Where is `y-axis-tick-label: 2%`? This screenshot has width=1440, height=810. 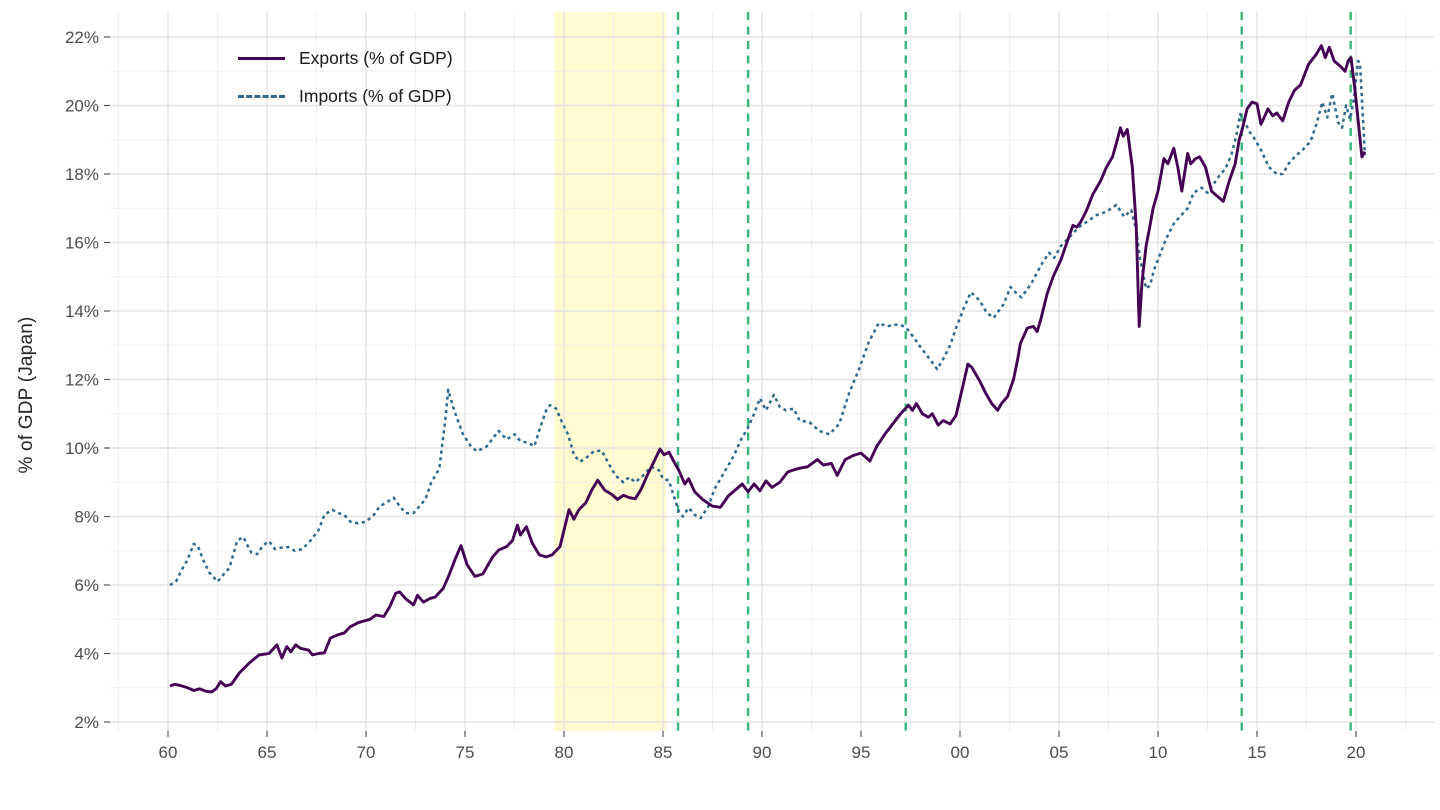 y-axis-tick-label: 2% is located at coordinates (86, 722).